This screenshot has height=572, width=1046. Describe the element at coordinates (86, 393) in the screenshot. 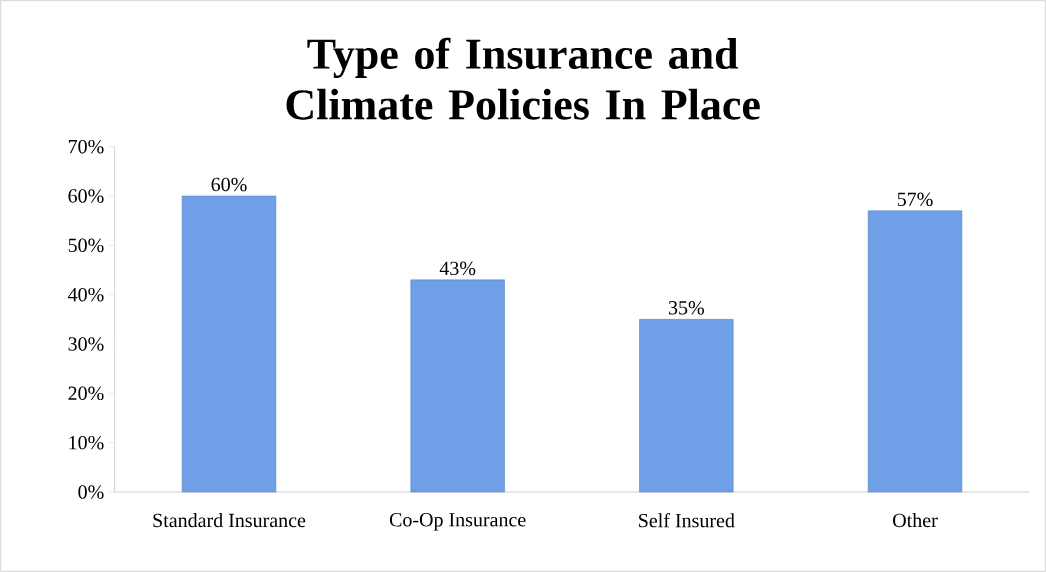

I see `y-tick-label: 20%` at that location.